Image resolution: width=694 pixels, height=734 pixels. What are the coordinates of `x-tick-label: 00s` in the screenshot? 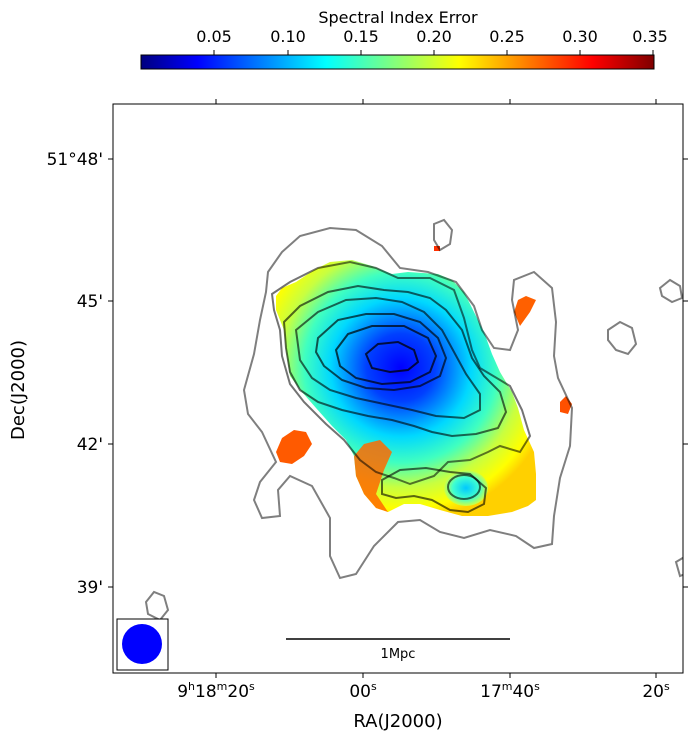 It's located at (363, 691).